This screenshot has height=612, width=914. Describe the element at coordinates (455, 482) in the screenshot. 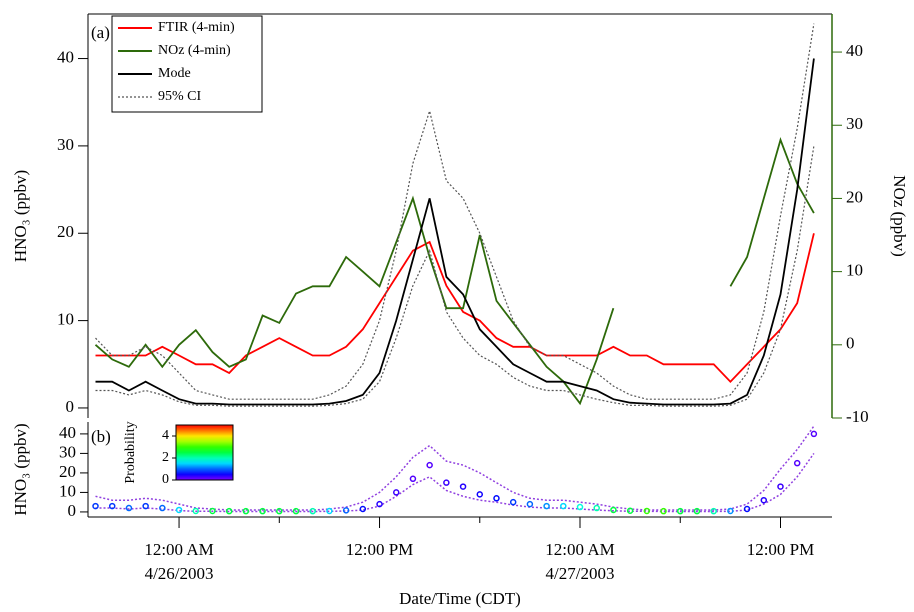

I see `ci-line` at that location.